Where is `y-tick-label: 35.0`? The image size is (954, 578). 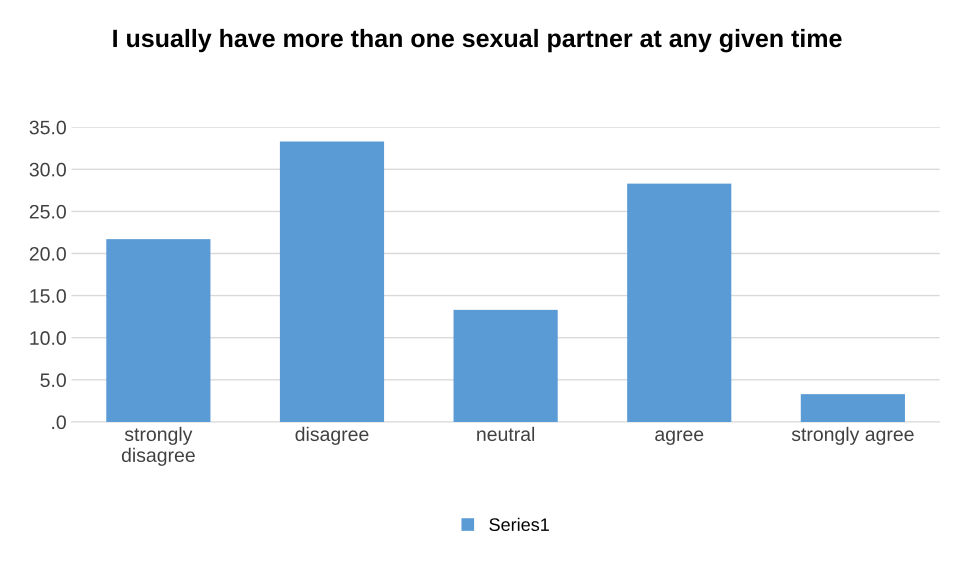
y-tick-label: 35.0 is located at coordinates (48, 127).